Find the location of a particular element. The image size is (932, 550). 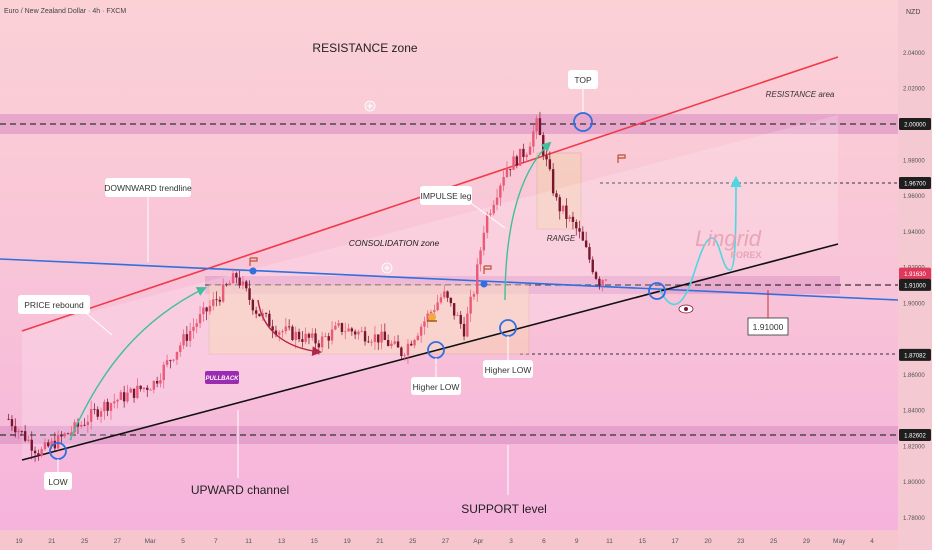

time-tick-label: 21 is located at coordinates (52, 541).